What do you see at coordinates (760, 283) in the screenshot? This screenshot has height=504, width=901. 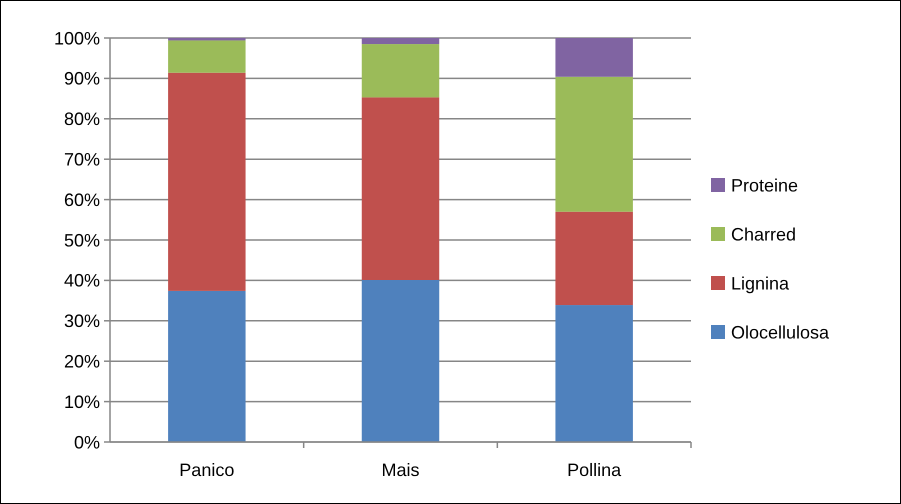 I see `legend-label: Lignina` at bounding box center [760, 283].